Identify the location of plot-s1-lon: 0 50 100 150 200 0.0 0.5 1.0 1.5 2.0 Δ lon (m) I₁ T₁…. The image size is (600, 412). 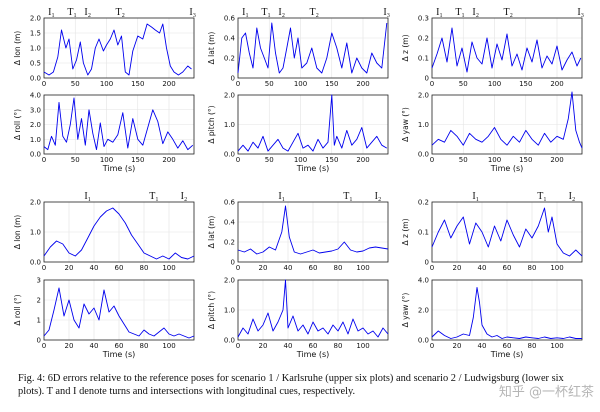
(104, 47).